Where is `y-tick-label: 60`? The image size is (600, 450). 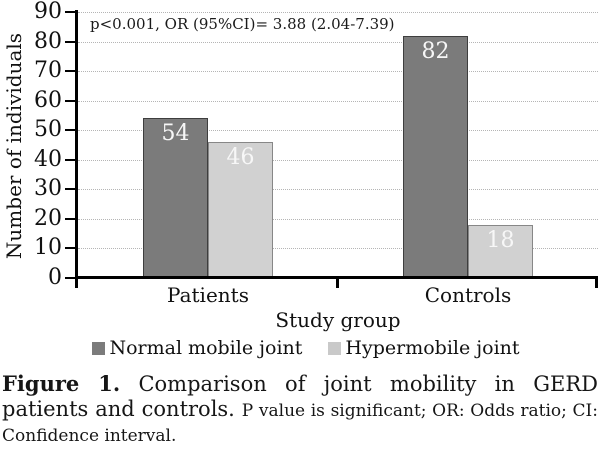
y-tick-label: 60 is located at coordinates (48, 100).